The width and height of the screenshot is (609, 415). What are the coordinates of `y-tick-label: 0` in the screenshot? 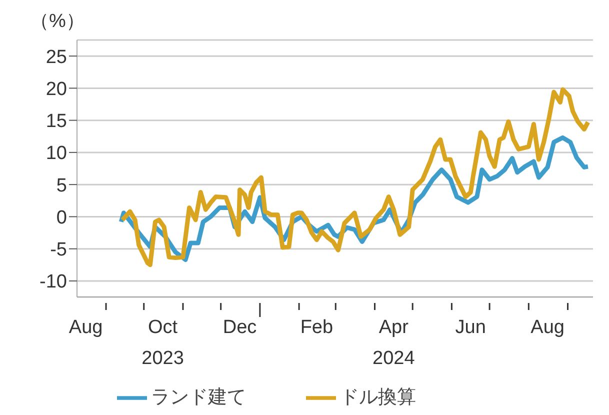 It's located at (61, 217).